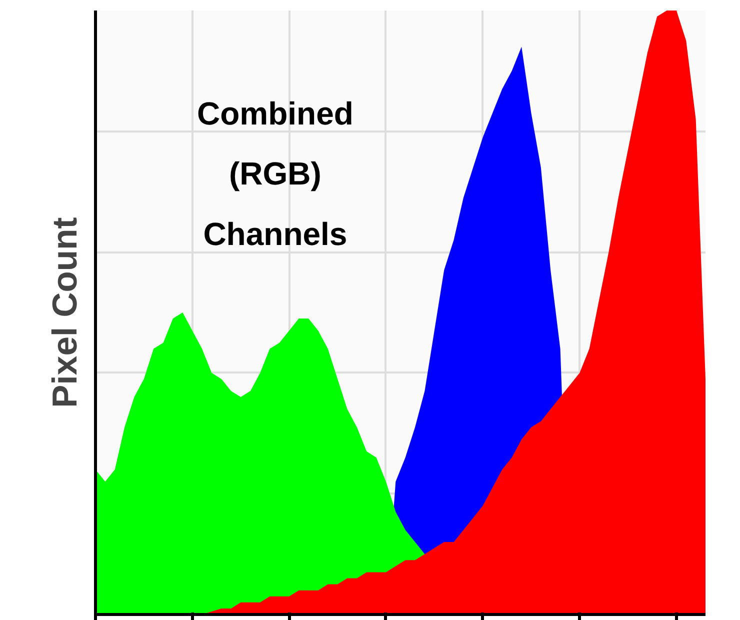 The height and width of the screenshot is (620, 740). What do you see at coordinates (65, 312) in the screenshot?
I see `y-axis-title: Pixel Count` at bounding box center [65, 312].